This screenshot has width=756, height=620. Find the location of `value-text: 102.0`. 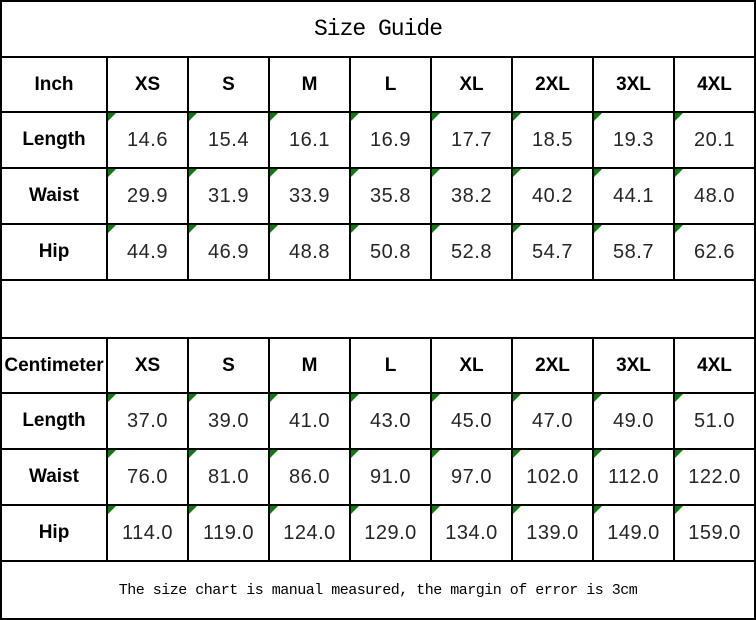

value-text: 102.0 is located at coordinates (552, 476).